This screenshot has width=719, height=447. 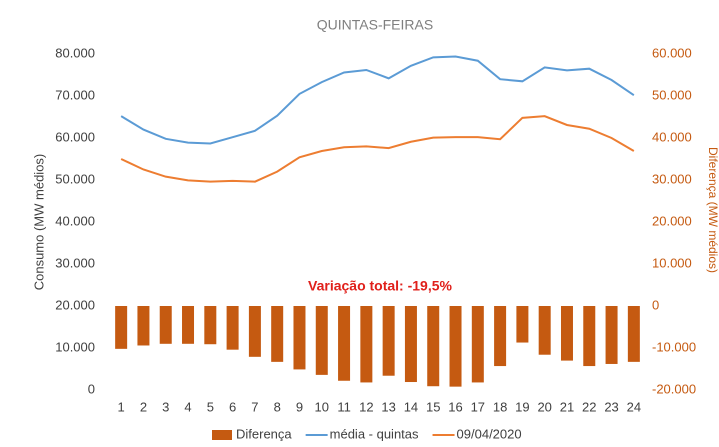 What do you see at coordinates (75, 220) in the screenshot?
I see `y-tick-label: 40.000` at bounding box center [75, 220].